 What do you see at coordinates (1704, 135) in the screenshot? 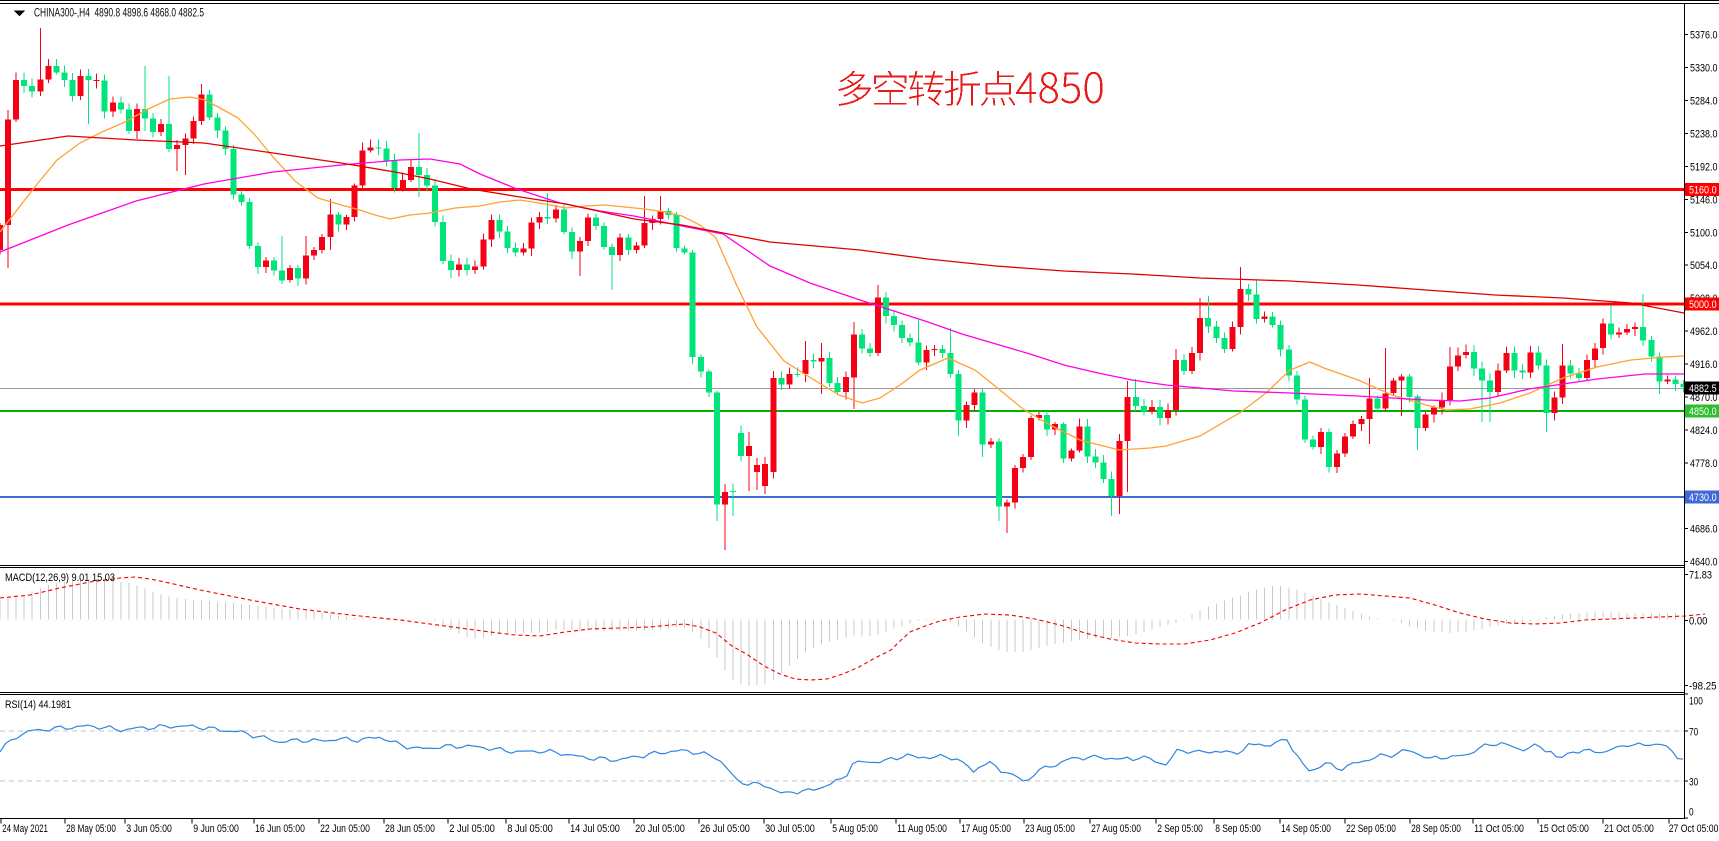
I see `svg-text: 5238.0` at bounding box center [1704, 135].